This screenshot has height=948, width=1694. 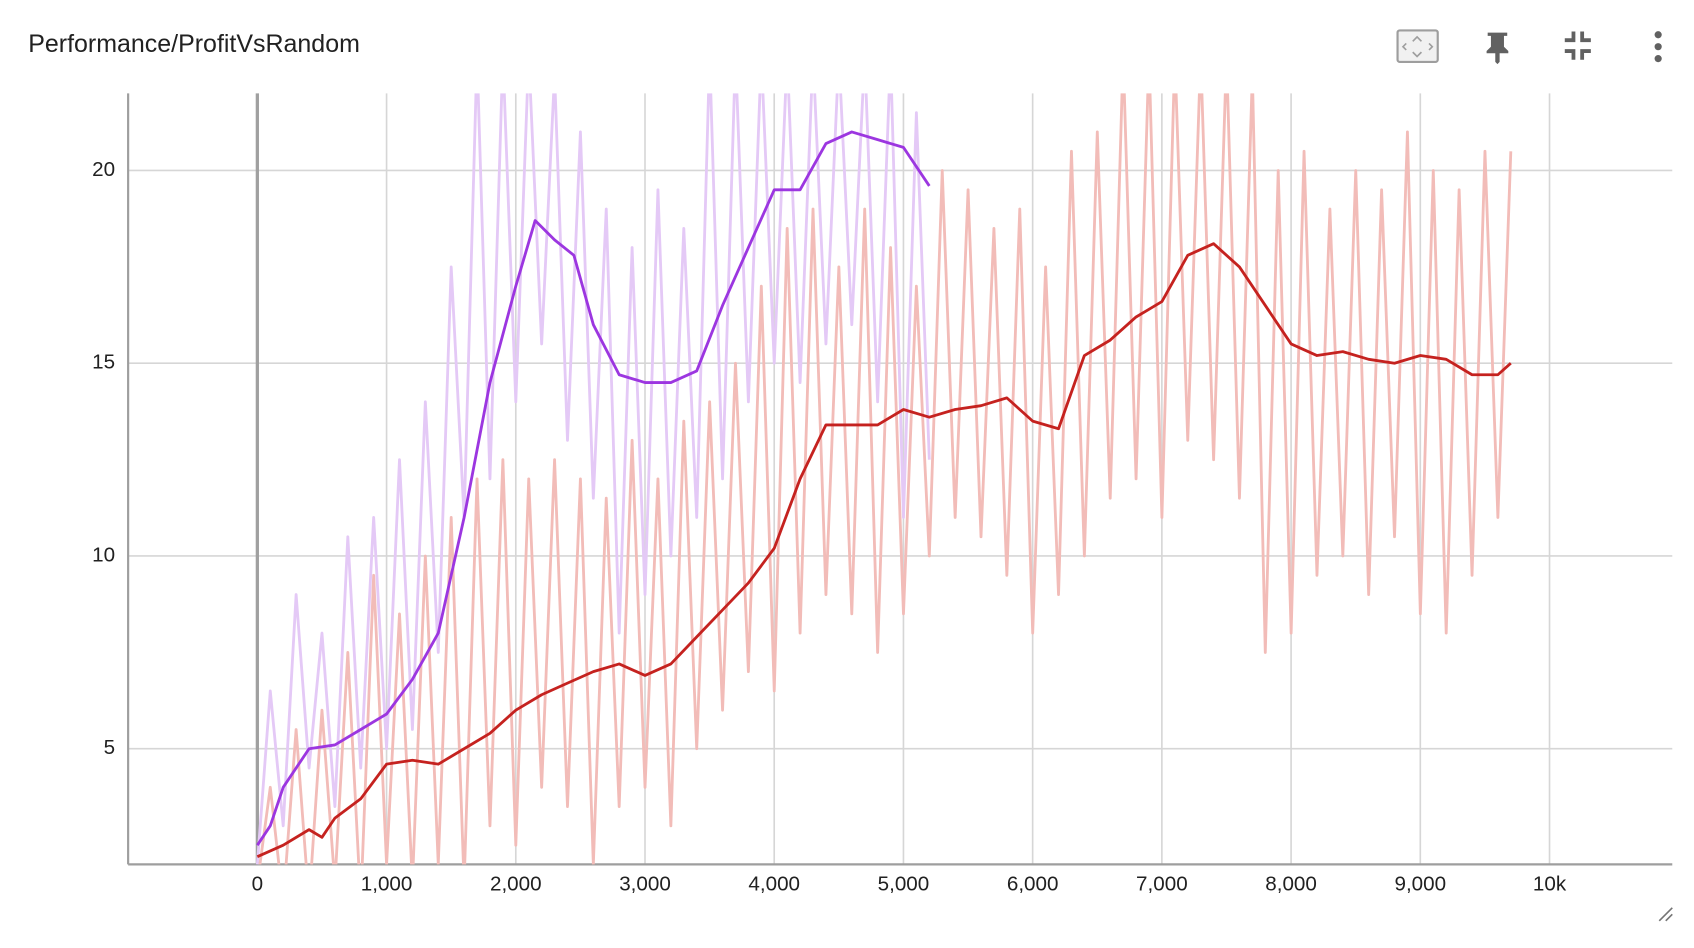 What do you see at coordinates (1658, 47) in the screenshot?
I see `more-menu-button` at bounding box center [1658, 47].